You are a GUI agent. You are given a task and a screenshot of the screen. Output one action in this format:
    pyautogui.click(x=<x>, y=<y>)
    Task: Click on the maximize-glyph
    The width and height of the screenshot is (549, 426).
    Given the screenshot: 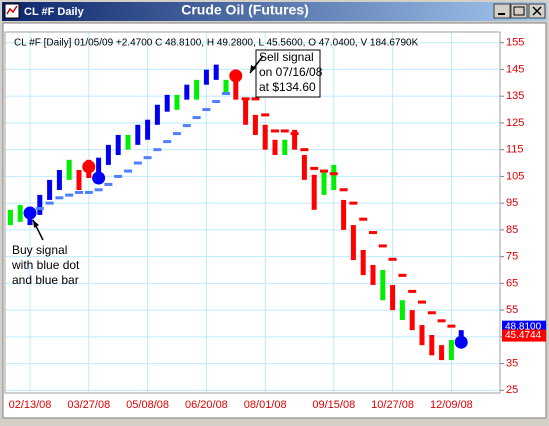 What is the action you would take?
    pyautogui.click(x=519, y=11)
    